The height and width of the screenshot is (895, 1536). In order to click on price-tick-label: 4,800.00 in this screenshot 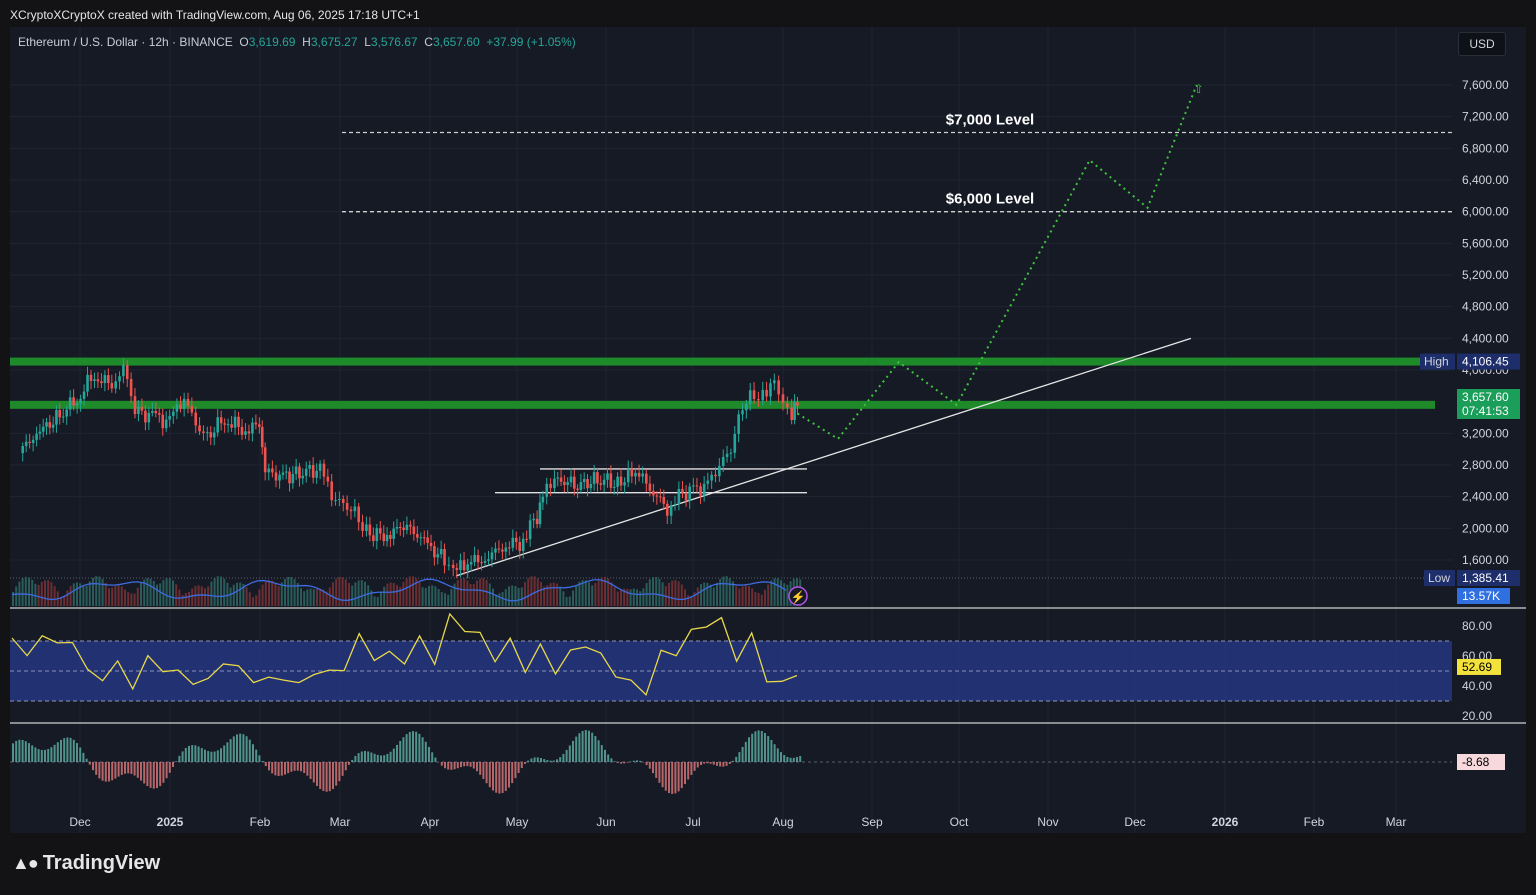, I will do `click(1485, 307)`.